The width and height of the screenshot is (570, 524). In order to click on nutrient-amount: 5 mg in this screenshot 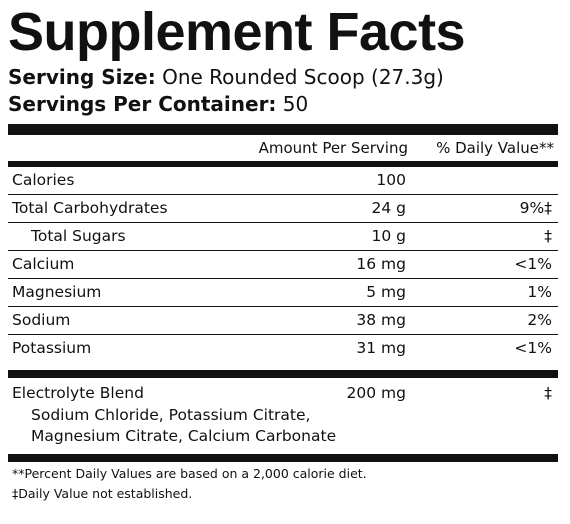, I will do `click(386, 292)`.